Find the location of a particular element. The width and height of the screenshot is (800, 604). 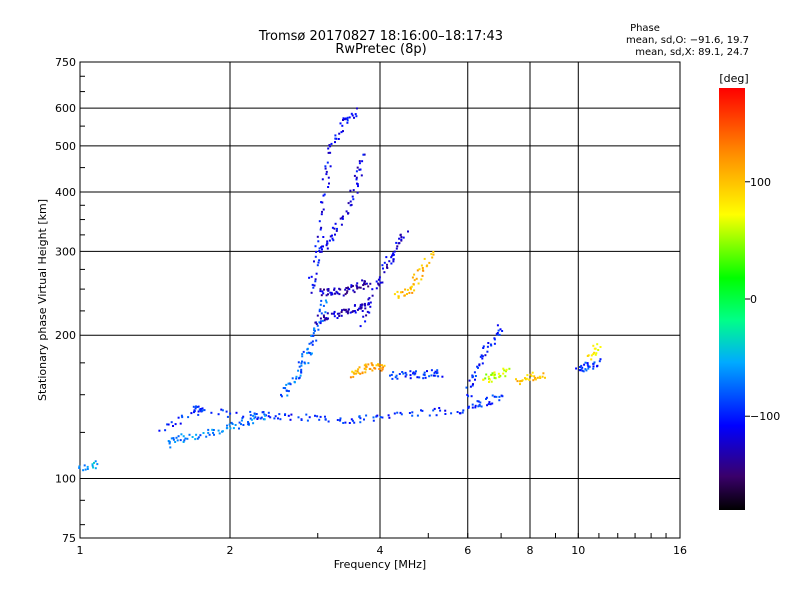

chart-subtitle: RwPretec (8p) is located at coordinates (380, 49).